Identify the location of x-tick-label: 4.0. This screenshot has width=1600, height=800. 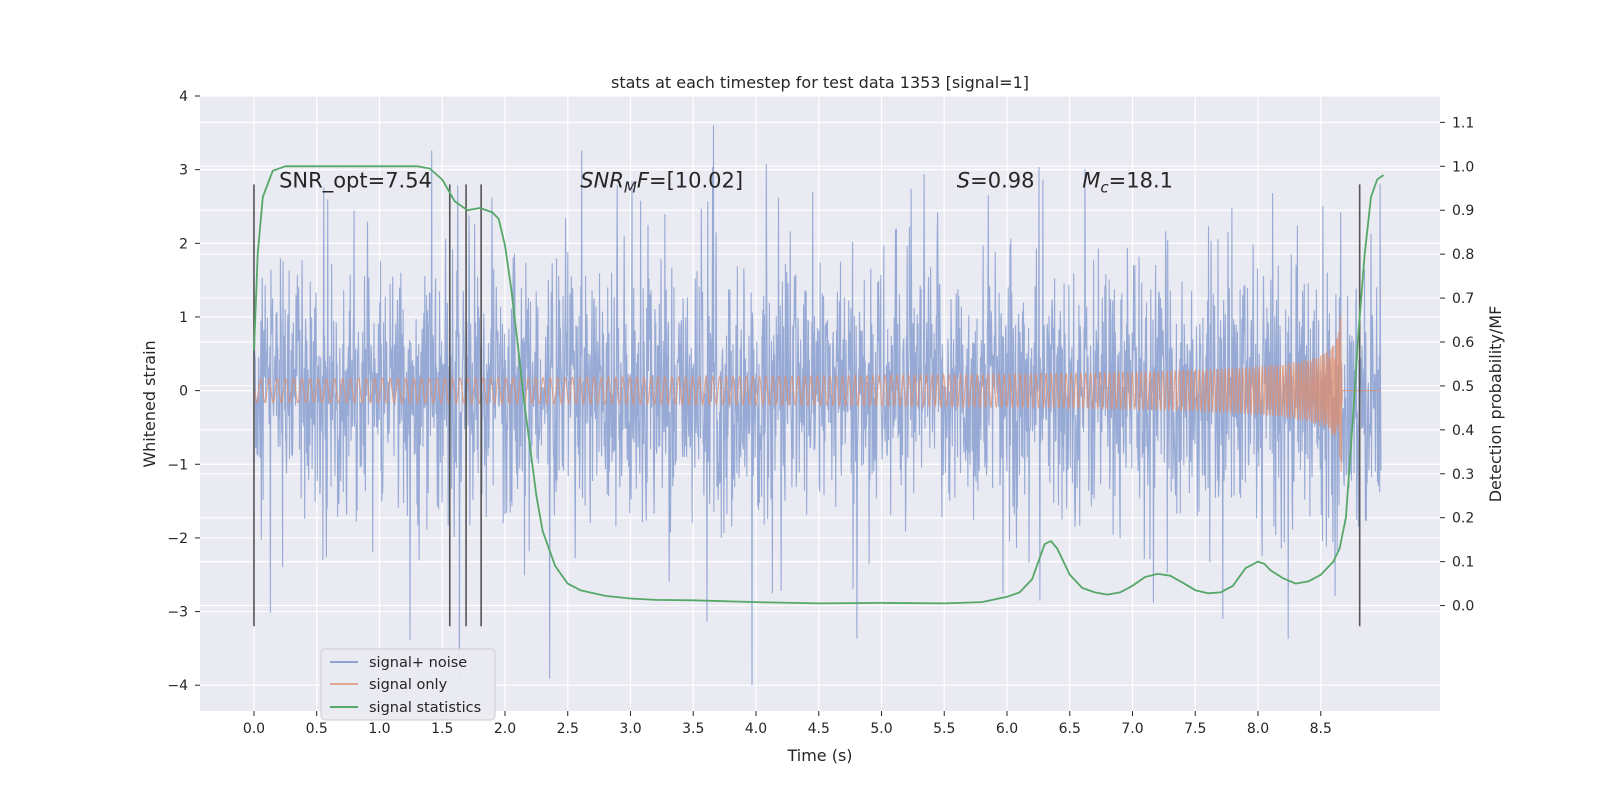
(756, 729).